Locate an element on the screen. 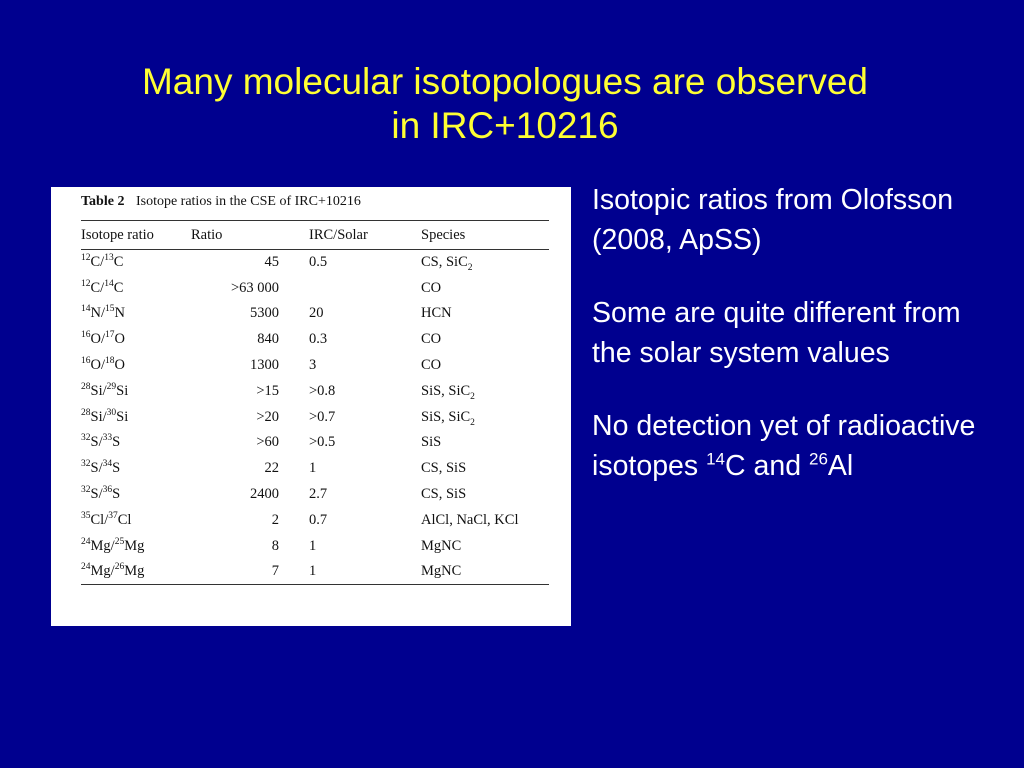 This screenshot has height=768, width=1024. table-row: 35Cl/37Cl 2 0.7 AlCl, NaCl, KCl is located at coordinates (315, 520).